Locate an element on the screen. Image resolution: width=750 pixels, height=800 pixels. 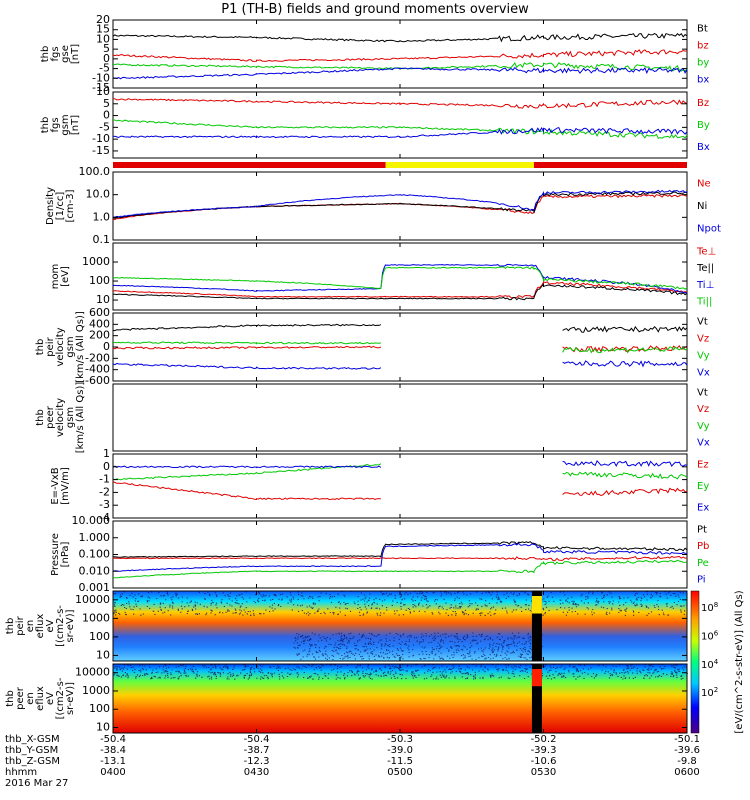
y-axis-label-line: Density is located at coordinates (50, 206).